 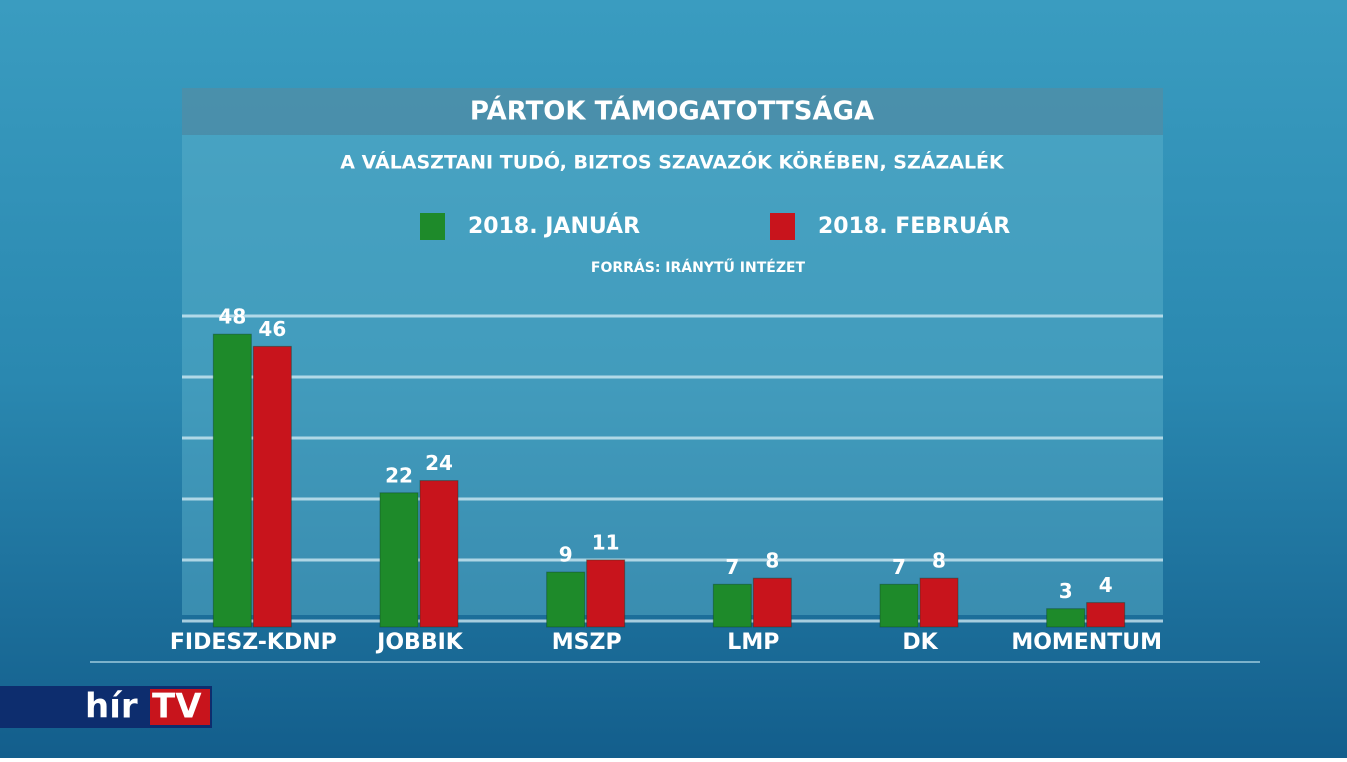 I want to click on value-label: 9, so click(x=566, y=555).